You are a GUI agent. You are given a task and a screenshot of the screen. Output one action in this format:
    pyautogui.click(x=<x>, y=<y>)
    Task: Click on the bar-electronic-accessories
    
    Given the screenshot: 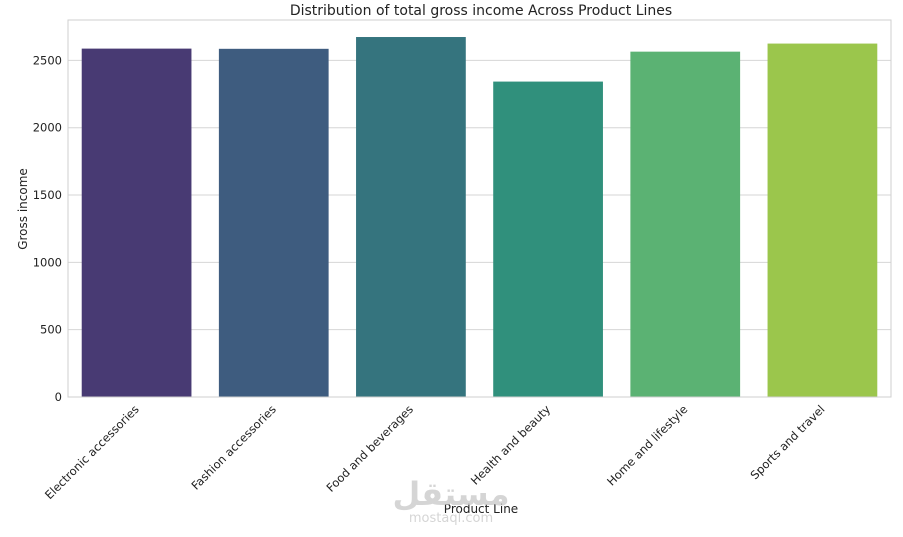 What is the action you would take?
    pyautogui.click(x=136, y=223)
    